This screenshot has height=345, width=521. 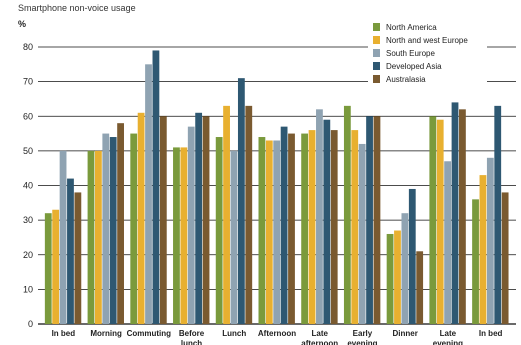 I want to click on x-tick-label: Late evening, so click(x=448, y=337).